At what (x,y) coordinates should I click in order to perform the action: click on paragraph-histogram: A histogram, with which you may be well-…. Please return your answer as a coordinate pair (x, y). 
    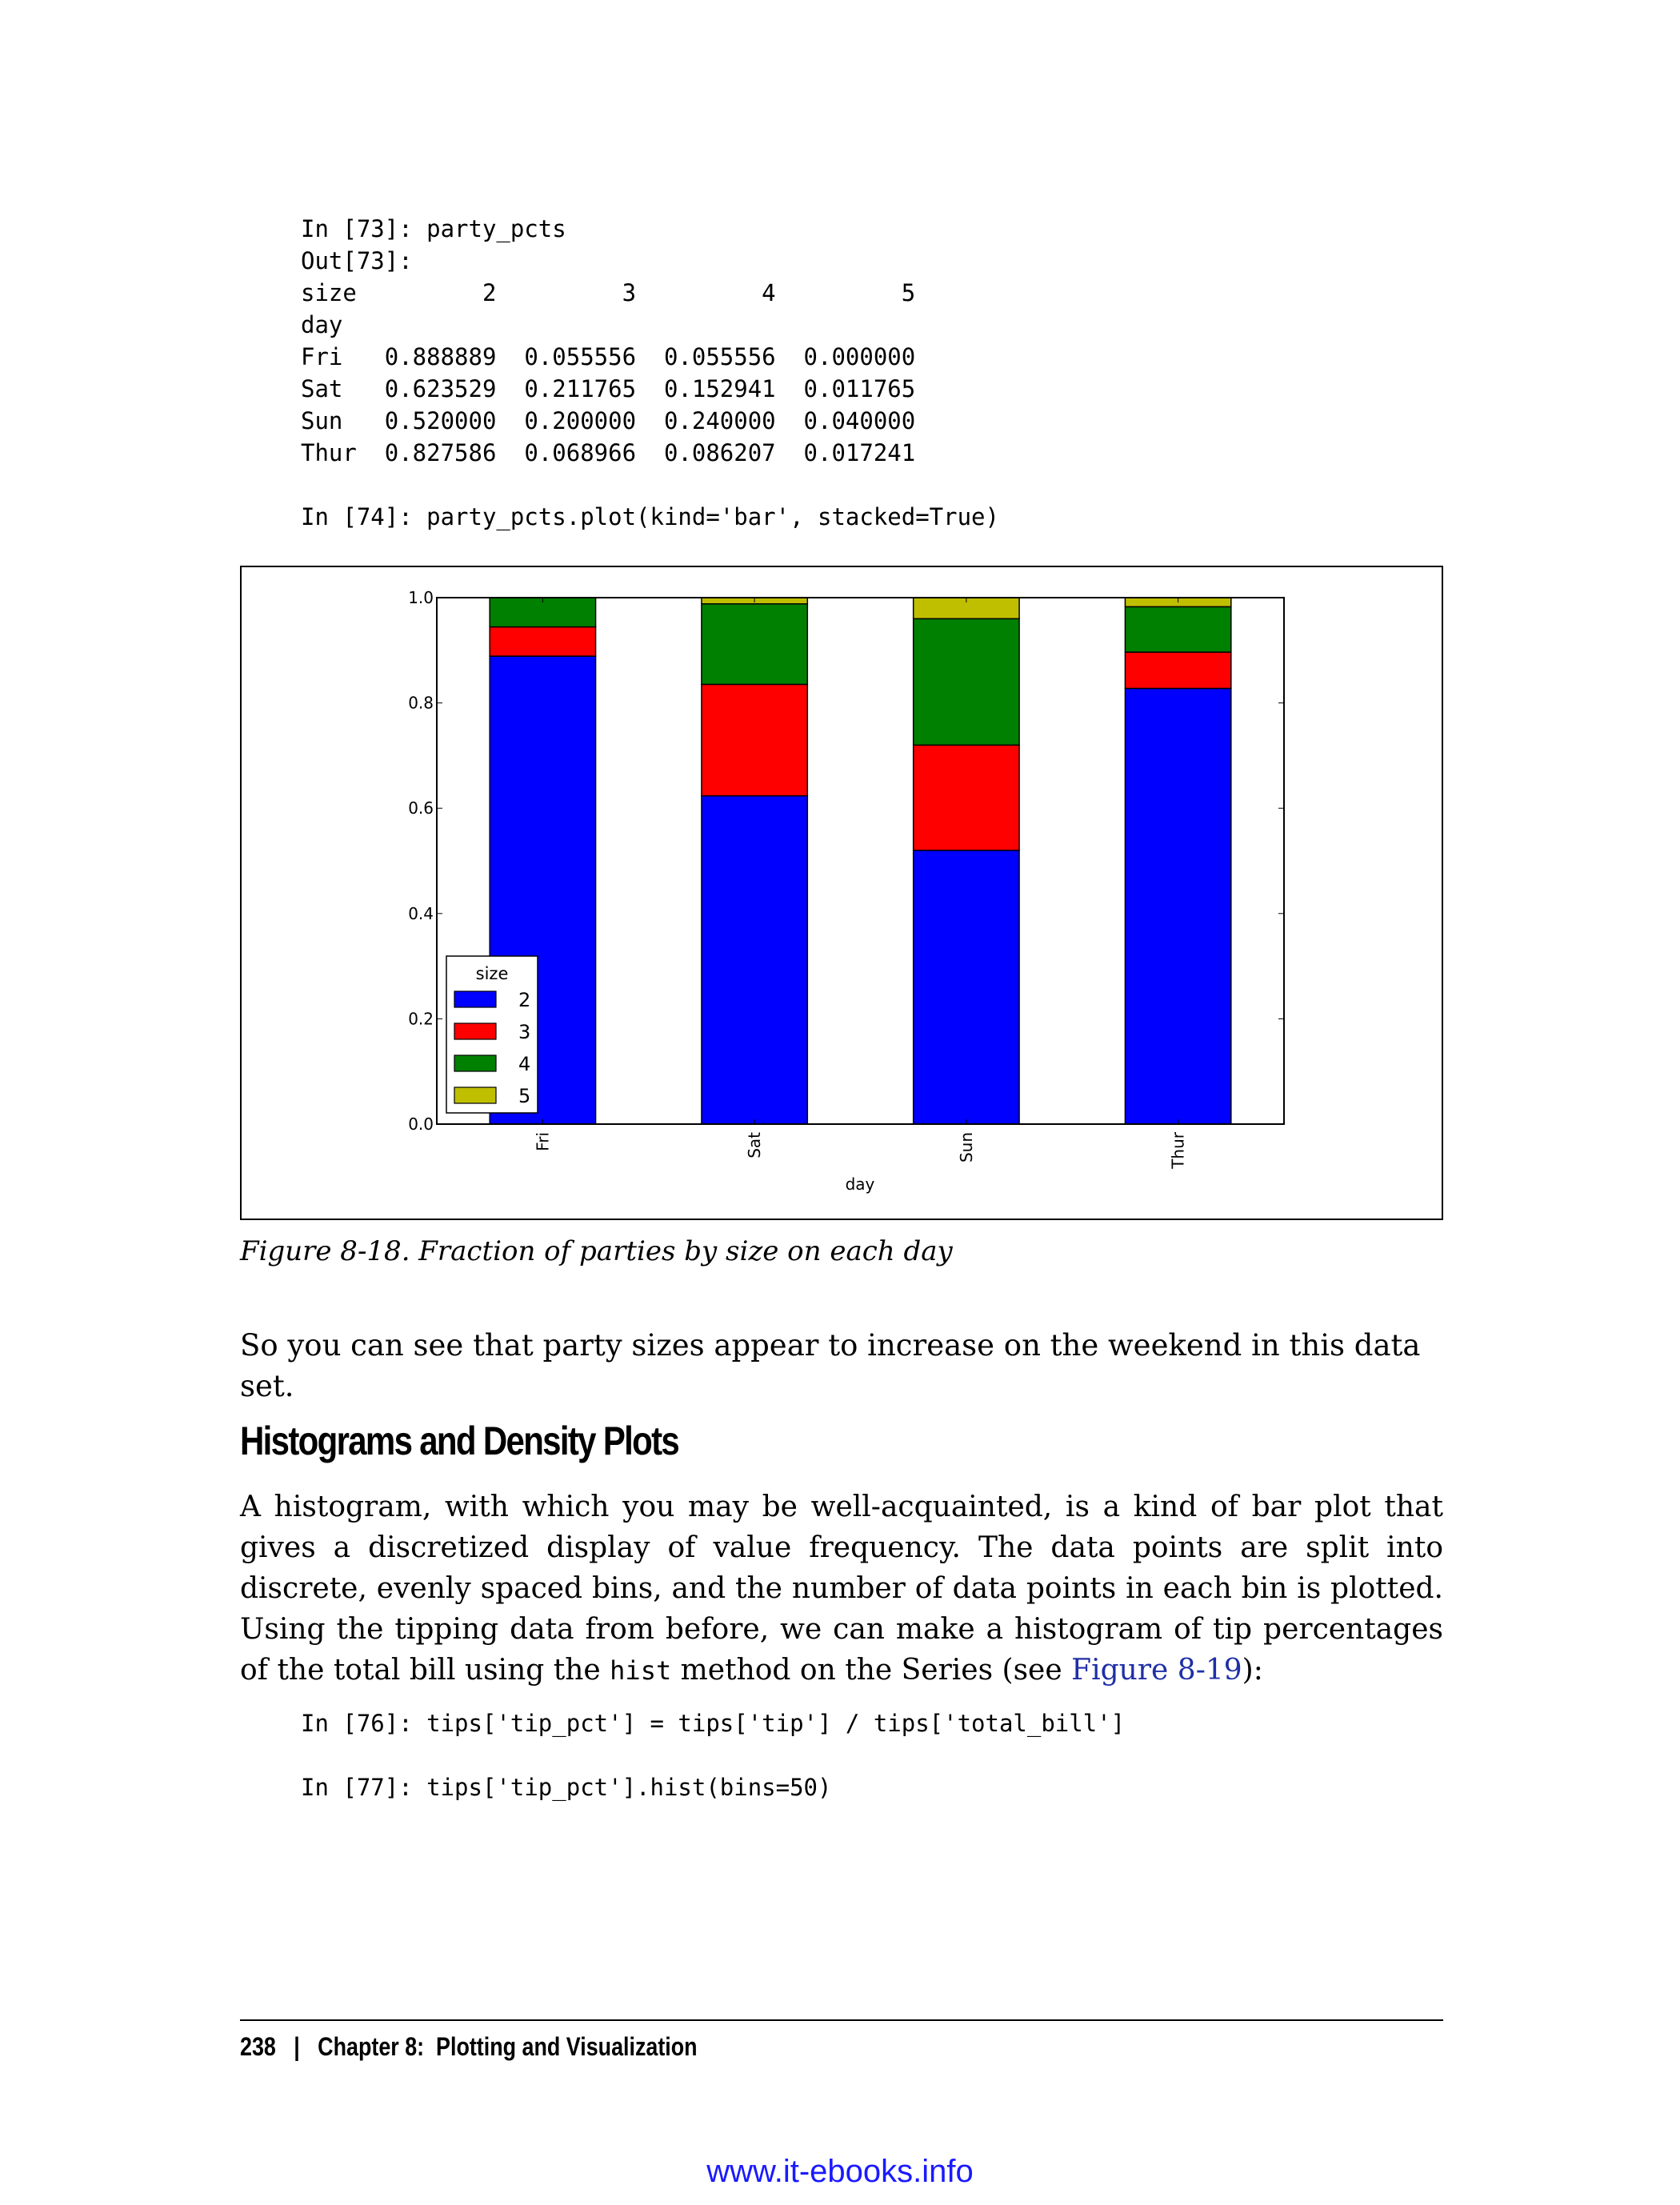
    Looking at the image, I should click on (841, 1589).